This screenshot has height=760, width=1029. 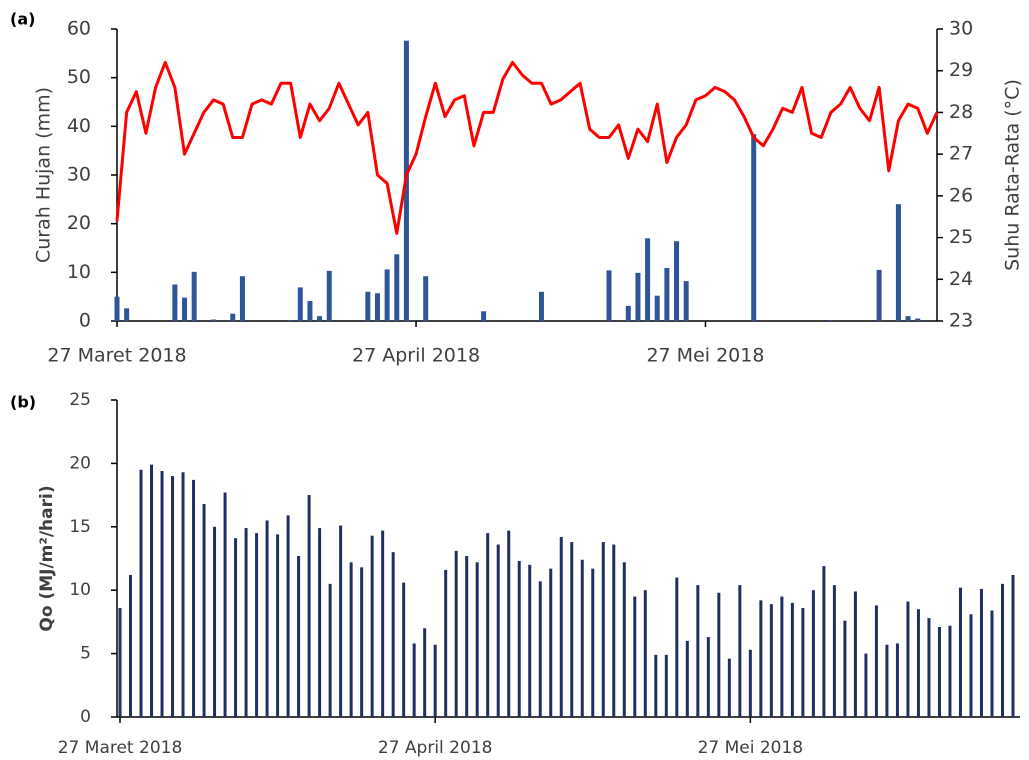 What do you see at coordinates (80, 400) in the screenshot?
I see `y-tick-label: 25` at bounding box center [80, 400].